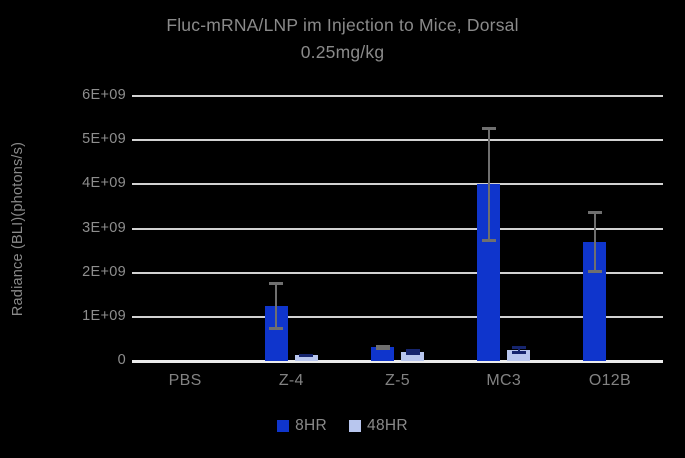 This screenshot has height=458, width=685. Describe the element at coordinates (104, 227) in the screenshot. I see `y-tick-label-3e-09: 3E+09` at that location.